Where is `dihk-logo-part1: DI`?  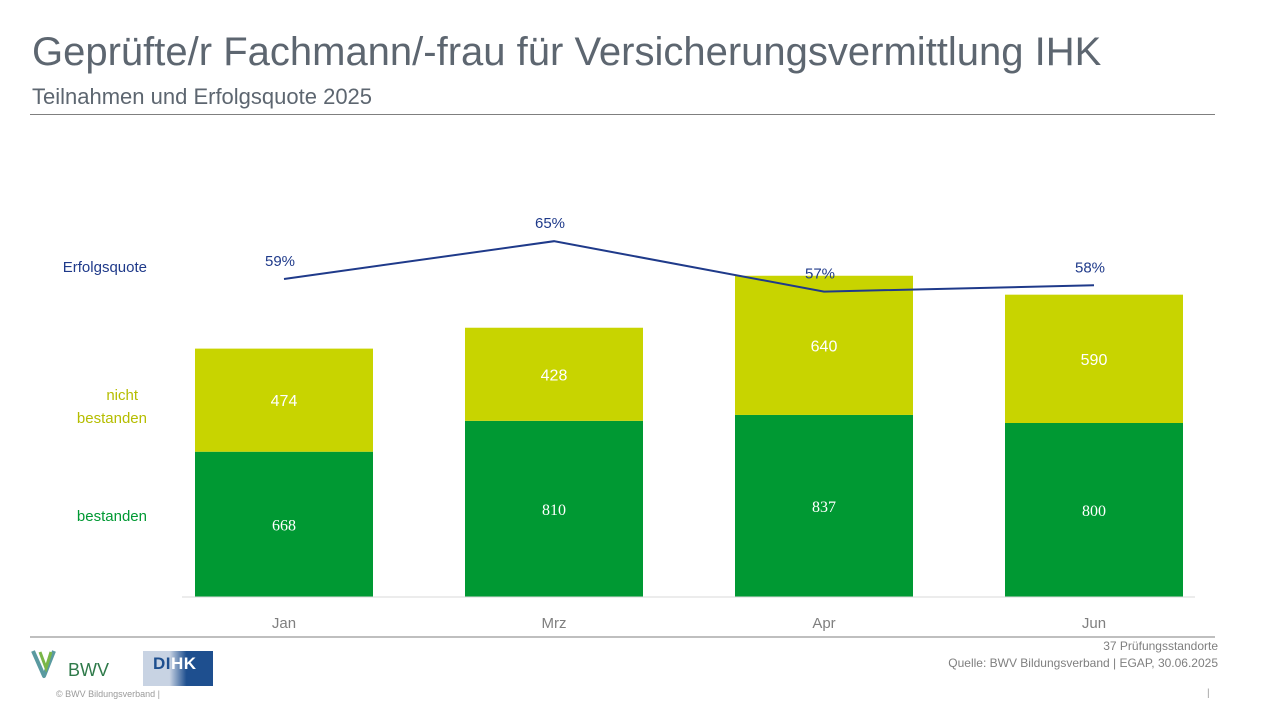 dihk-logo-part1: DI is located at coordinates (162, 663).